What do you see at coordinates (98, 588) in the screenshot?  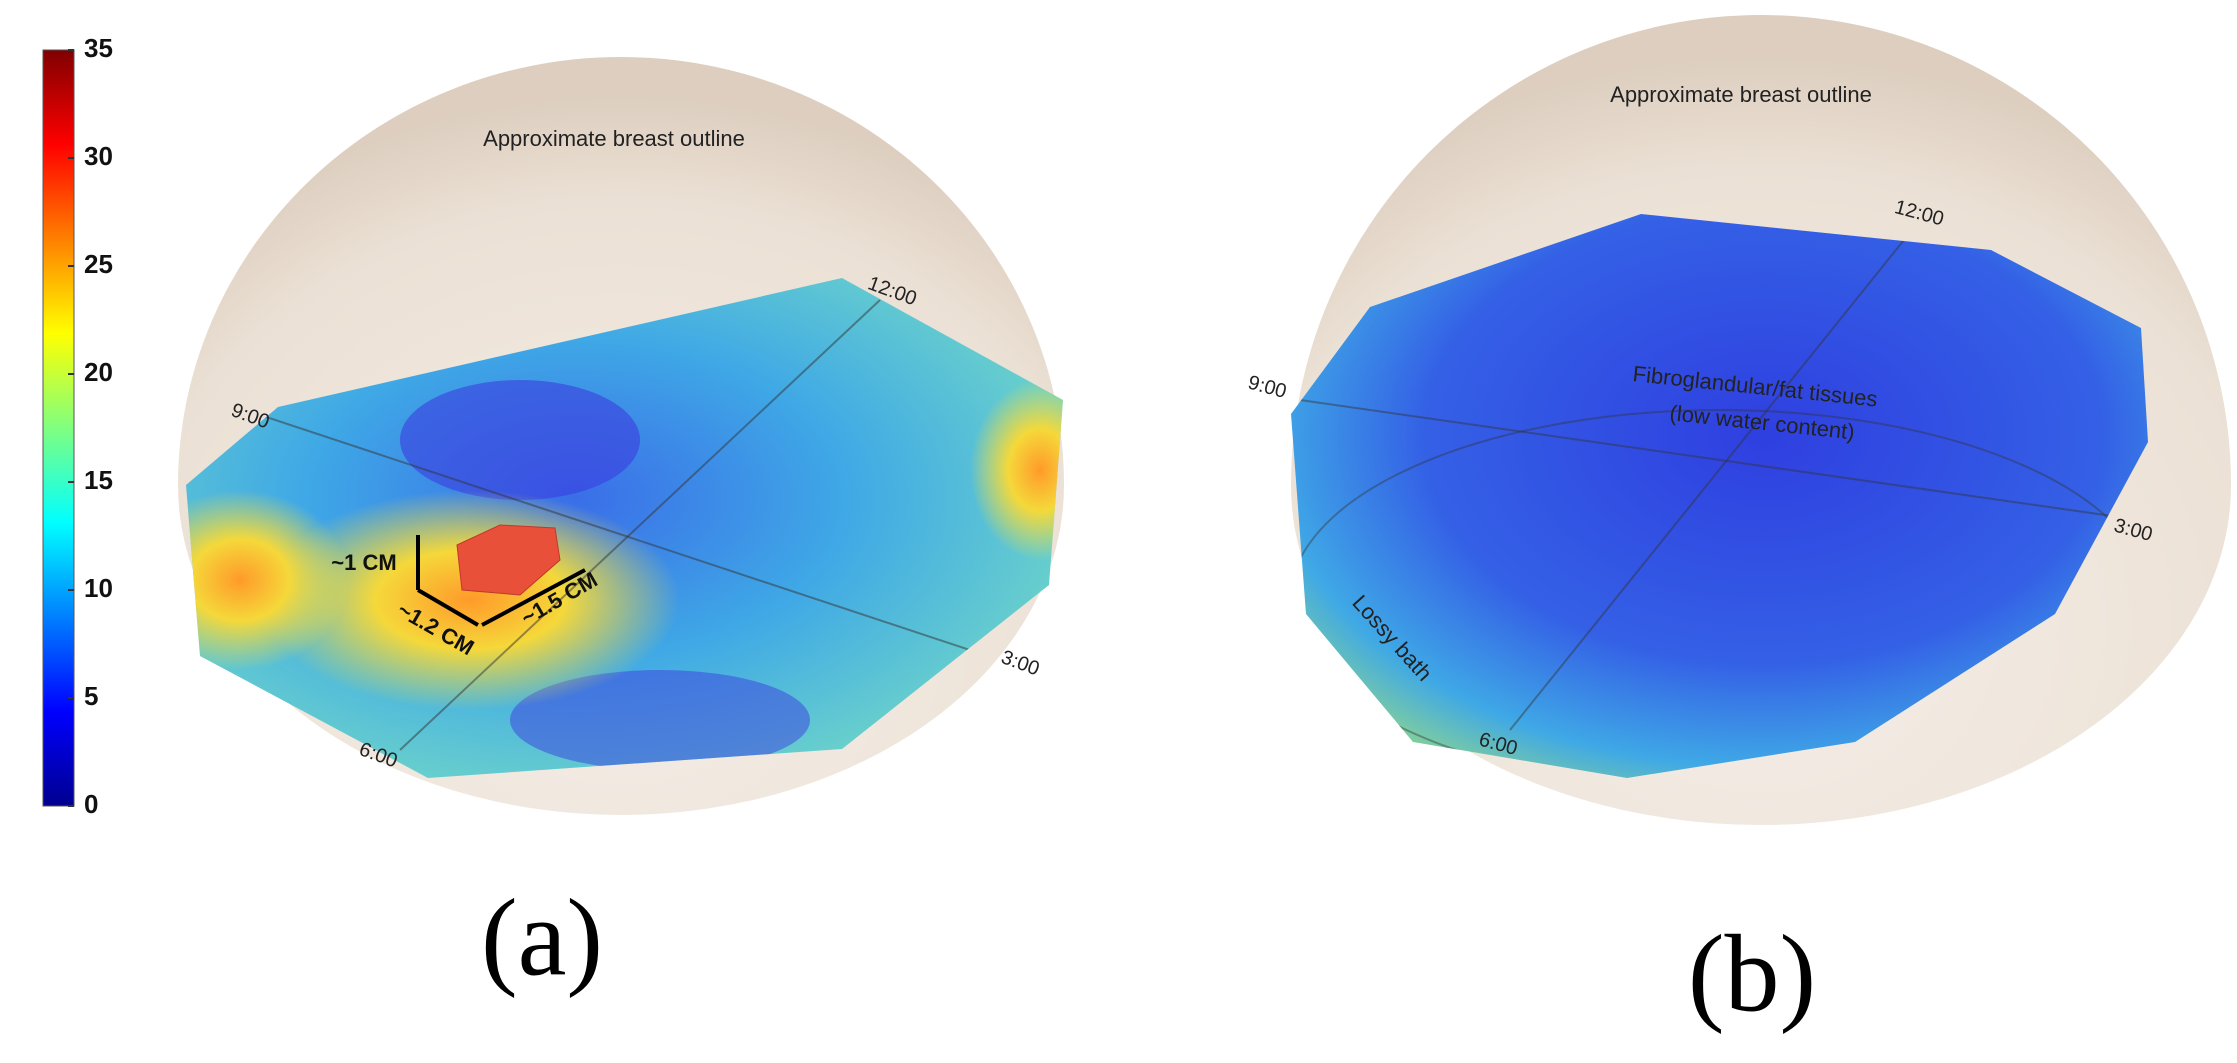 I see `tick-label: 10` at bounding box center [98, 588].